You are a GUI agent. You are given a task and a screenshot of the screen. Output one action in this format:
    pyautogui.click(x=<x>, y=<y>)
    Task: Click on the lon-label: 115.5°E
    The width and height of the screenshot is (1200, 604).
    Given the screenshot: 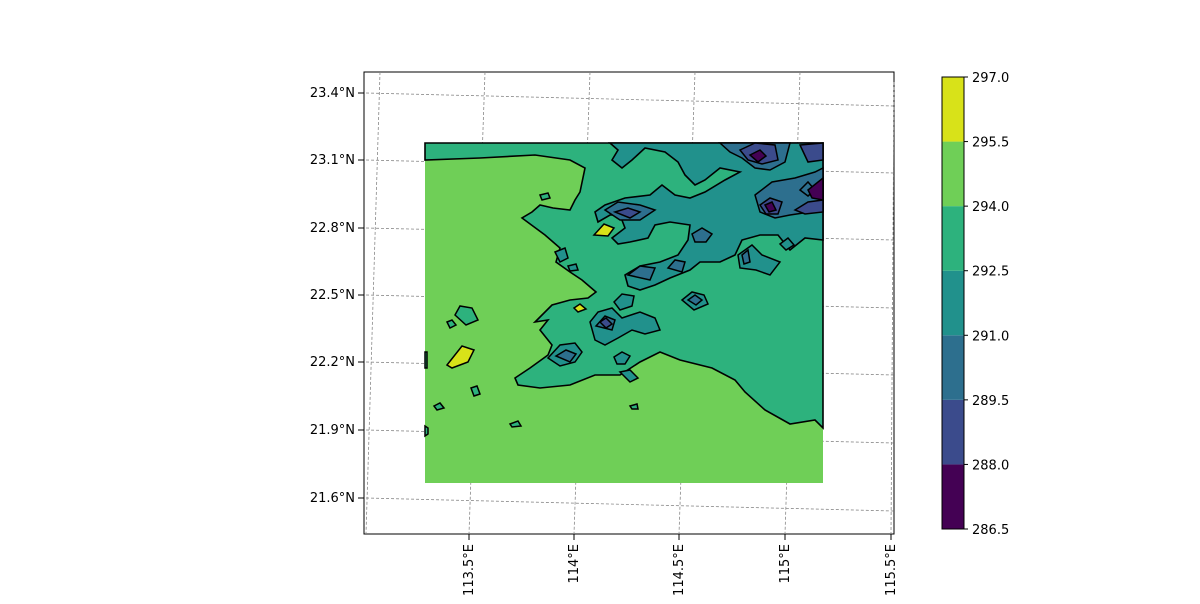 What is the action you would take?
    pyautogui.click(x=891, y=570)
    